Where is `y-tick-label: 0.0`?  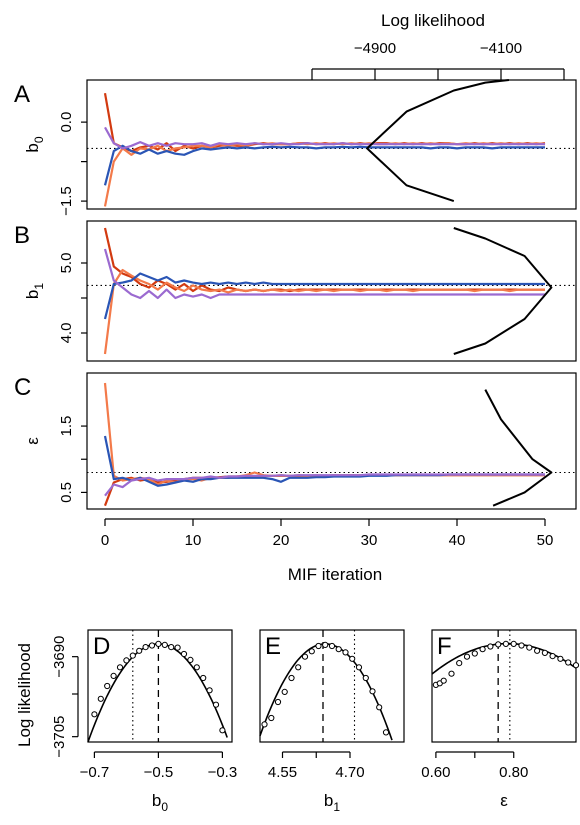 y-tick-label: 0.0 is located at coordinates (66, 122).